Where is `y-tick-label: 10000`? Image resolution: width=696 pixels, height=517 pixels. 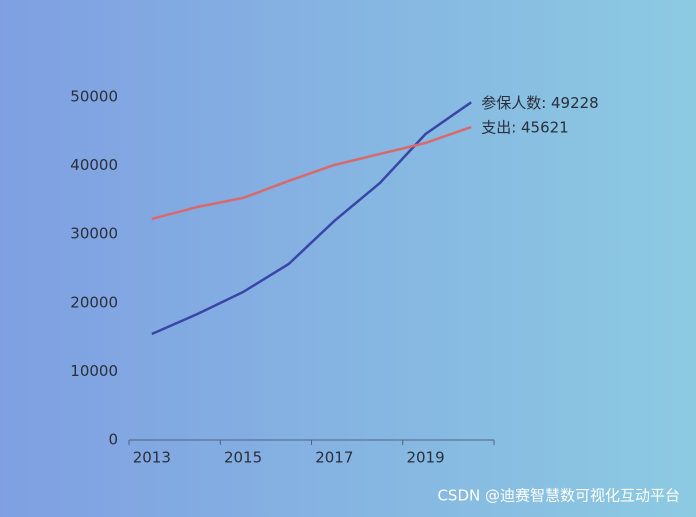 y-tick-label: 10000 is located at coordinates (94, 371).